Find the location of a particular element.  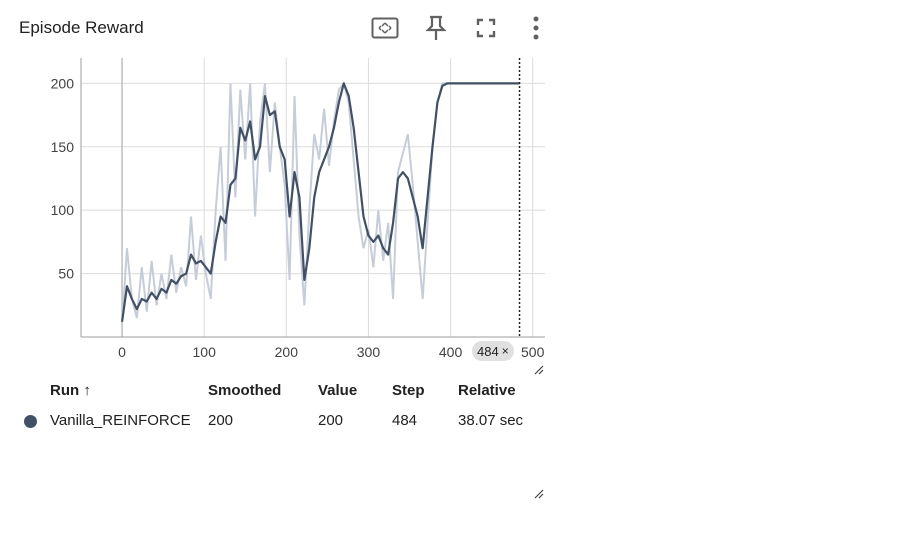

smoothed-value: 200 is located at coordinates (221, 420).